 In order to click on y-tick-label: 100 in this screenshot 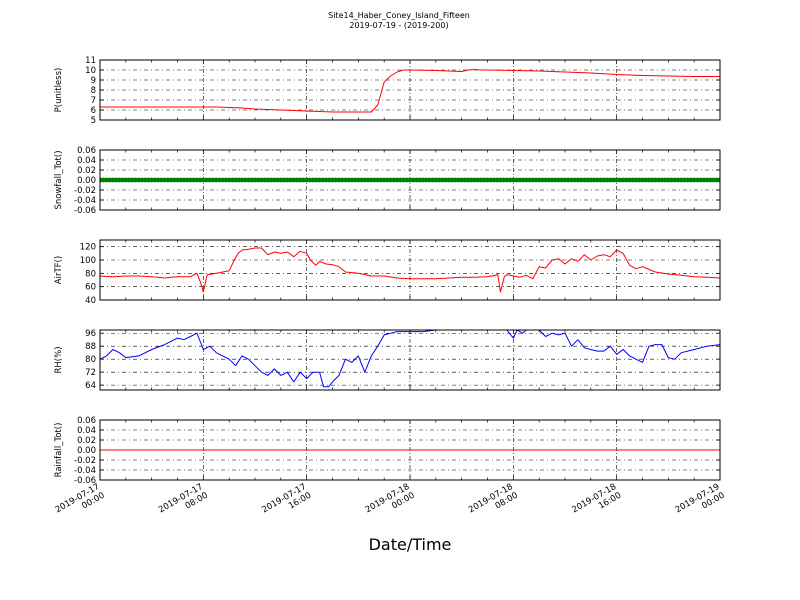, I will do `click(88, 261)`.